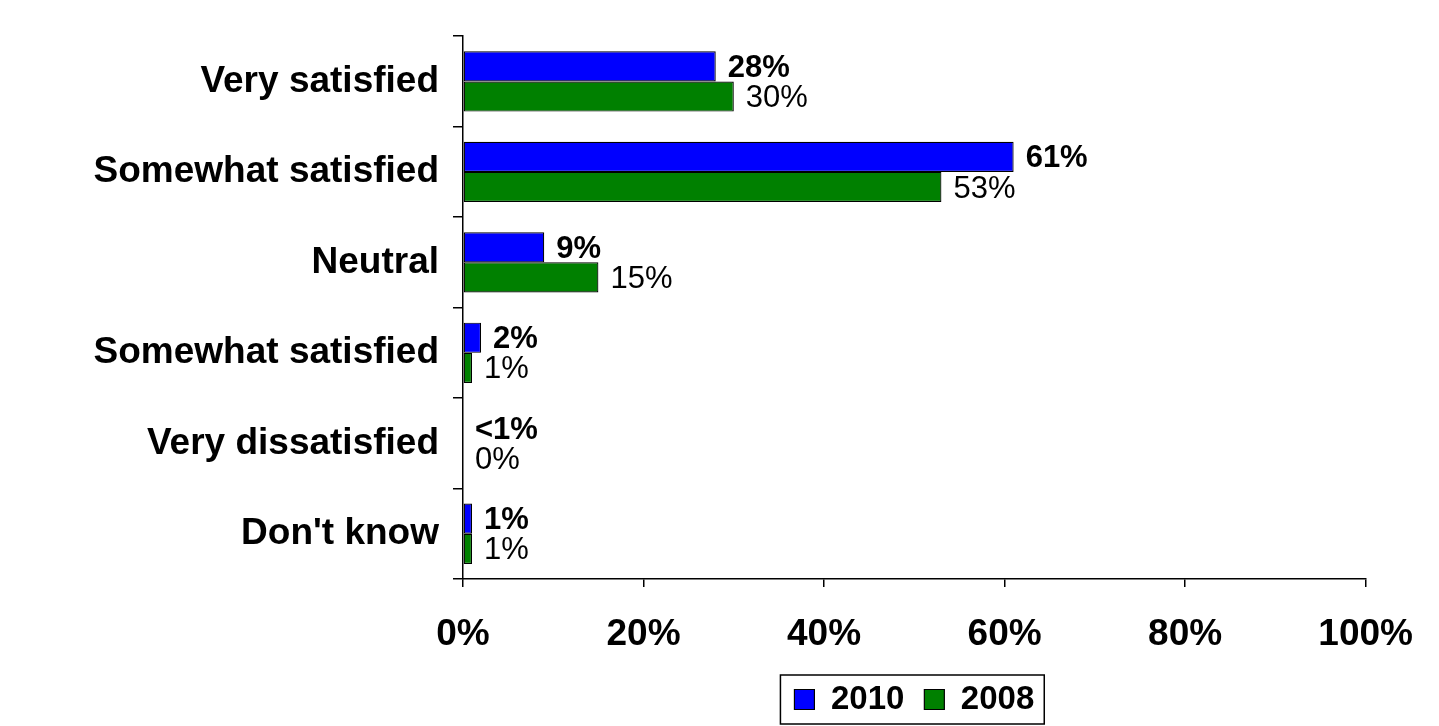 Image resolution: width=1439 pixels, height=726 pixels. What do you see at coordinates (643, 633) in the screenshot?
I see `x-tick-label: 20%` at bounding box center [643, 633].